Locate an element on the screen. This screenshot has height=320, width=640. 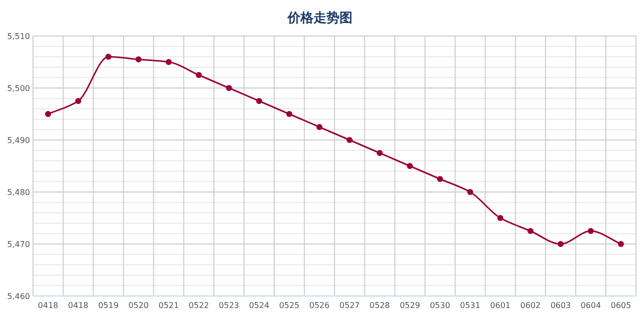
x-tick-label: 0524 is located at coordinates (259, 305).